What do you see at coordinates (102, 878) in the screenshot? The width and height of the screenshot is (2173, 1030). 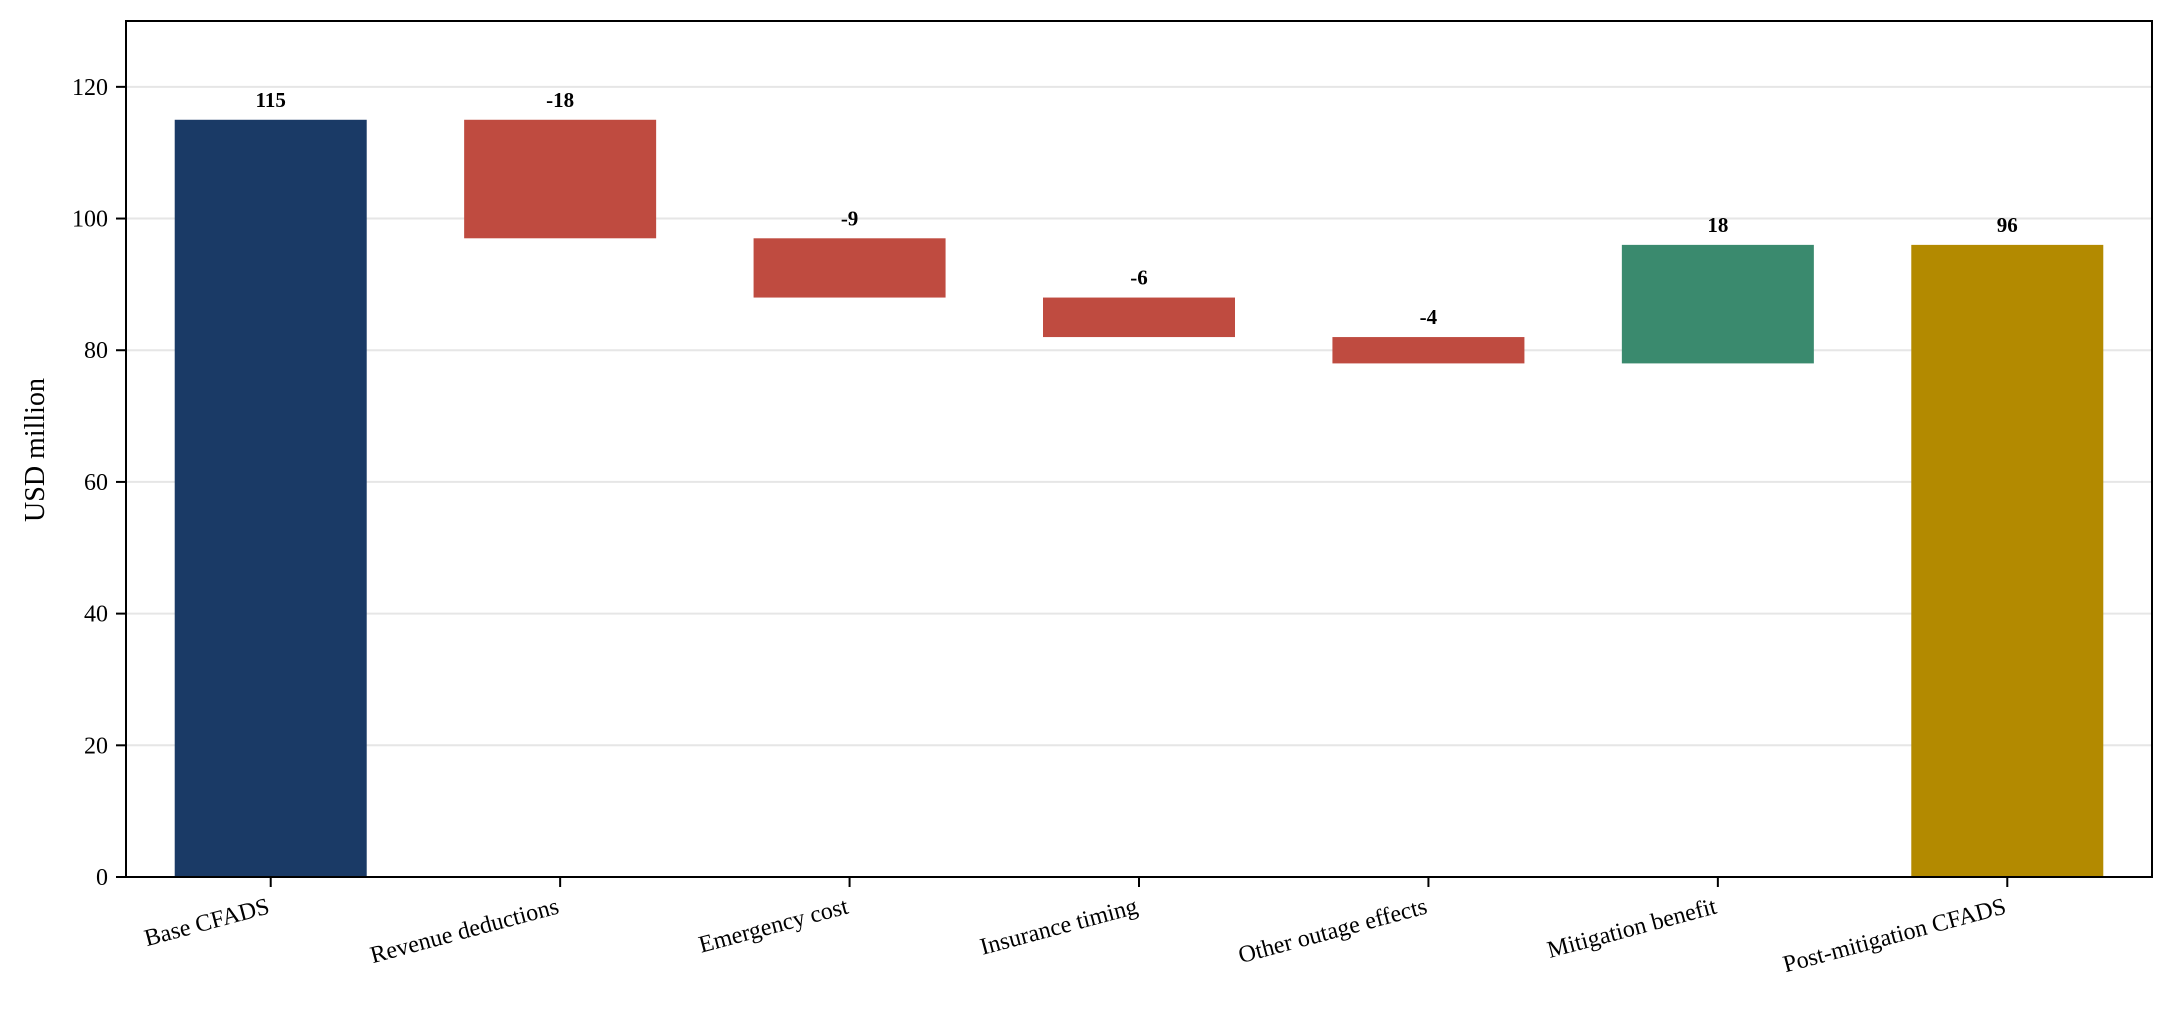 I see `y-tick-label: 0` at bounding box center [102, 878].